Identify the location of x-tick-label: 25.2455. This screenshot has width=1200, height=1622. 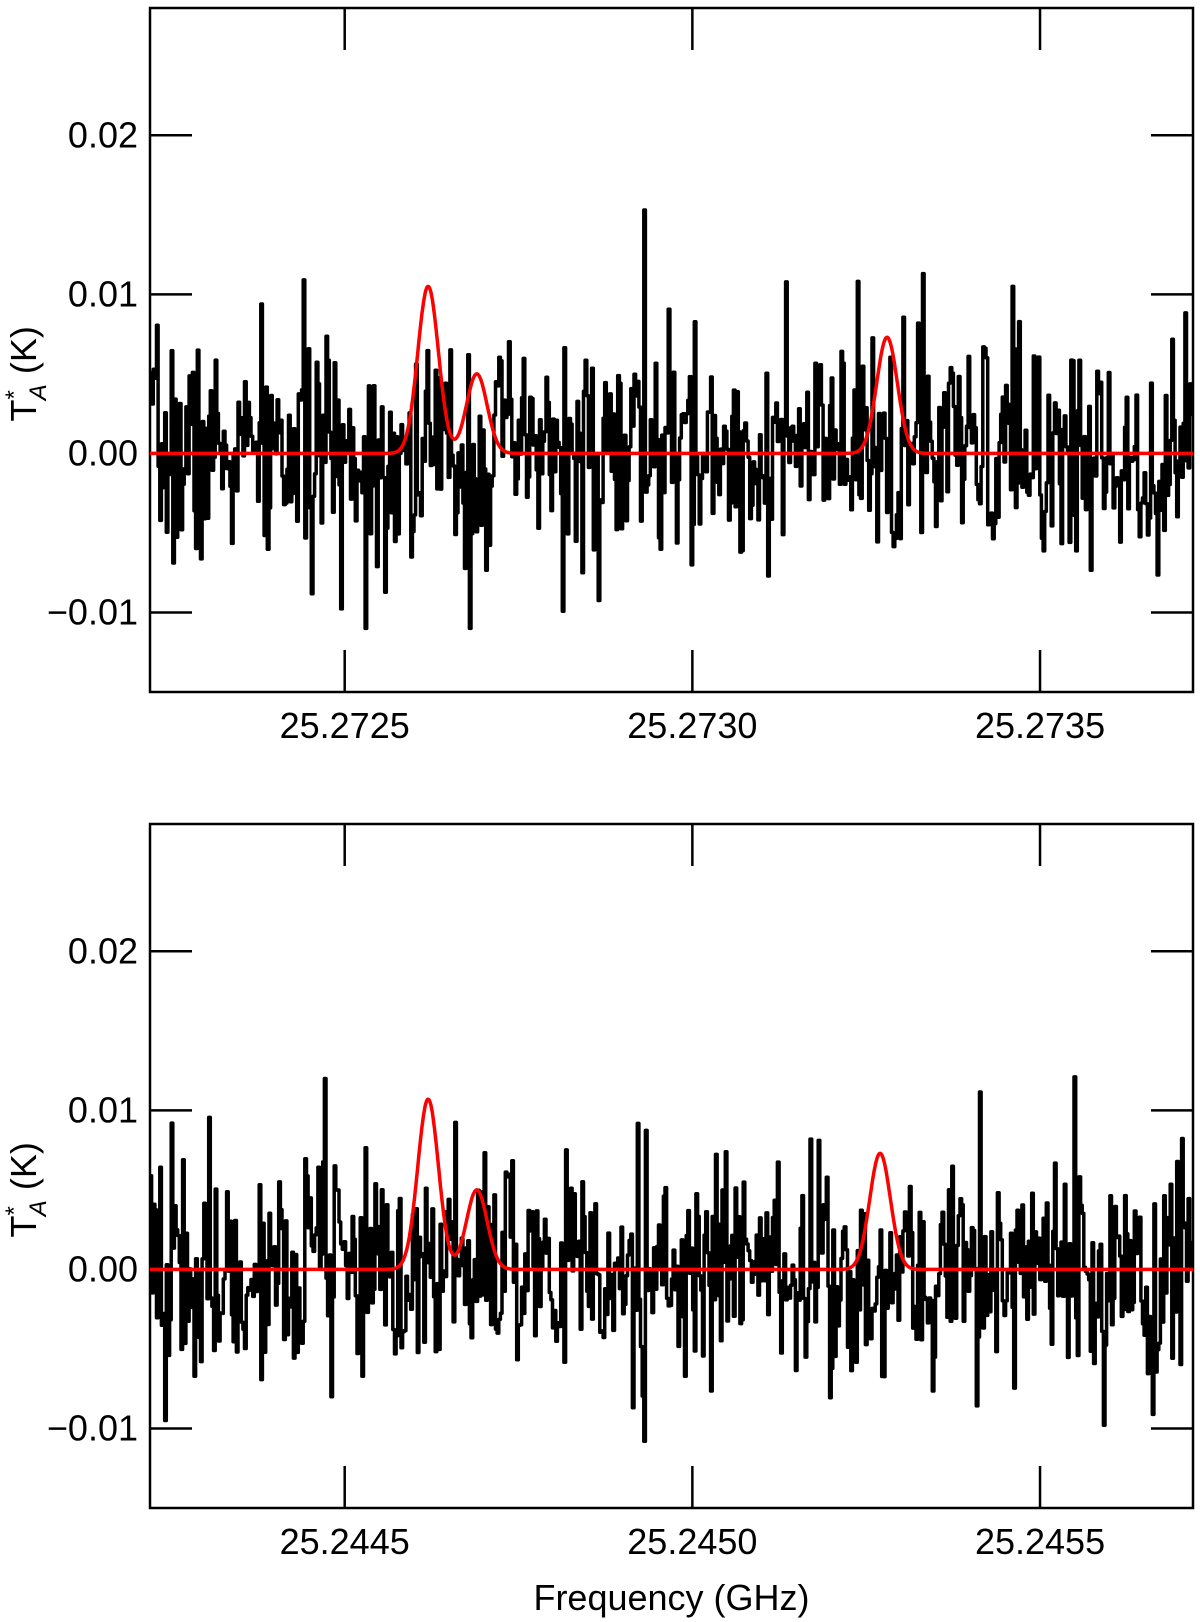
(1040, 1541).